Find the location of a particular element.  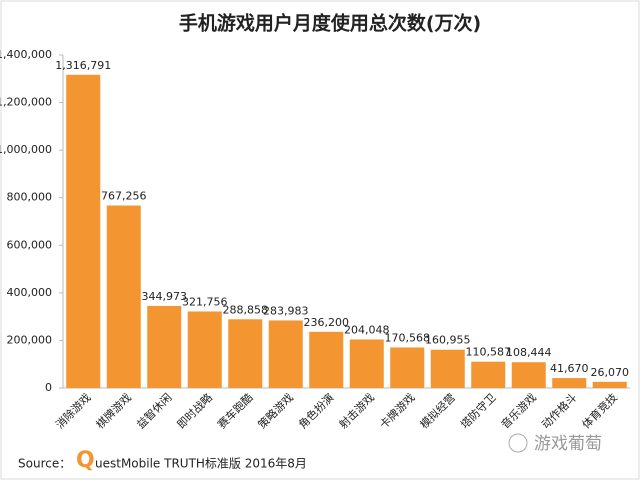

y-tick-label: 1,200,000 is located at coordinates (26, 102).